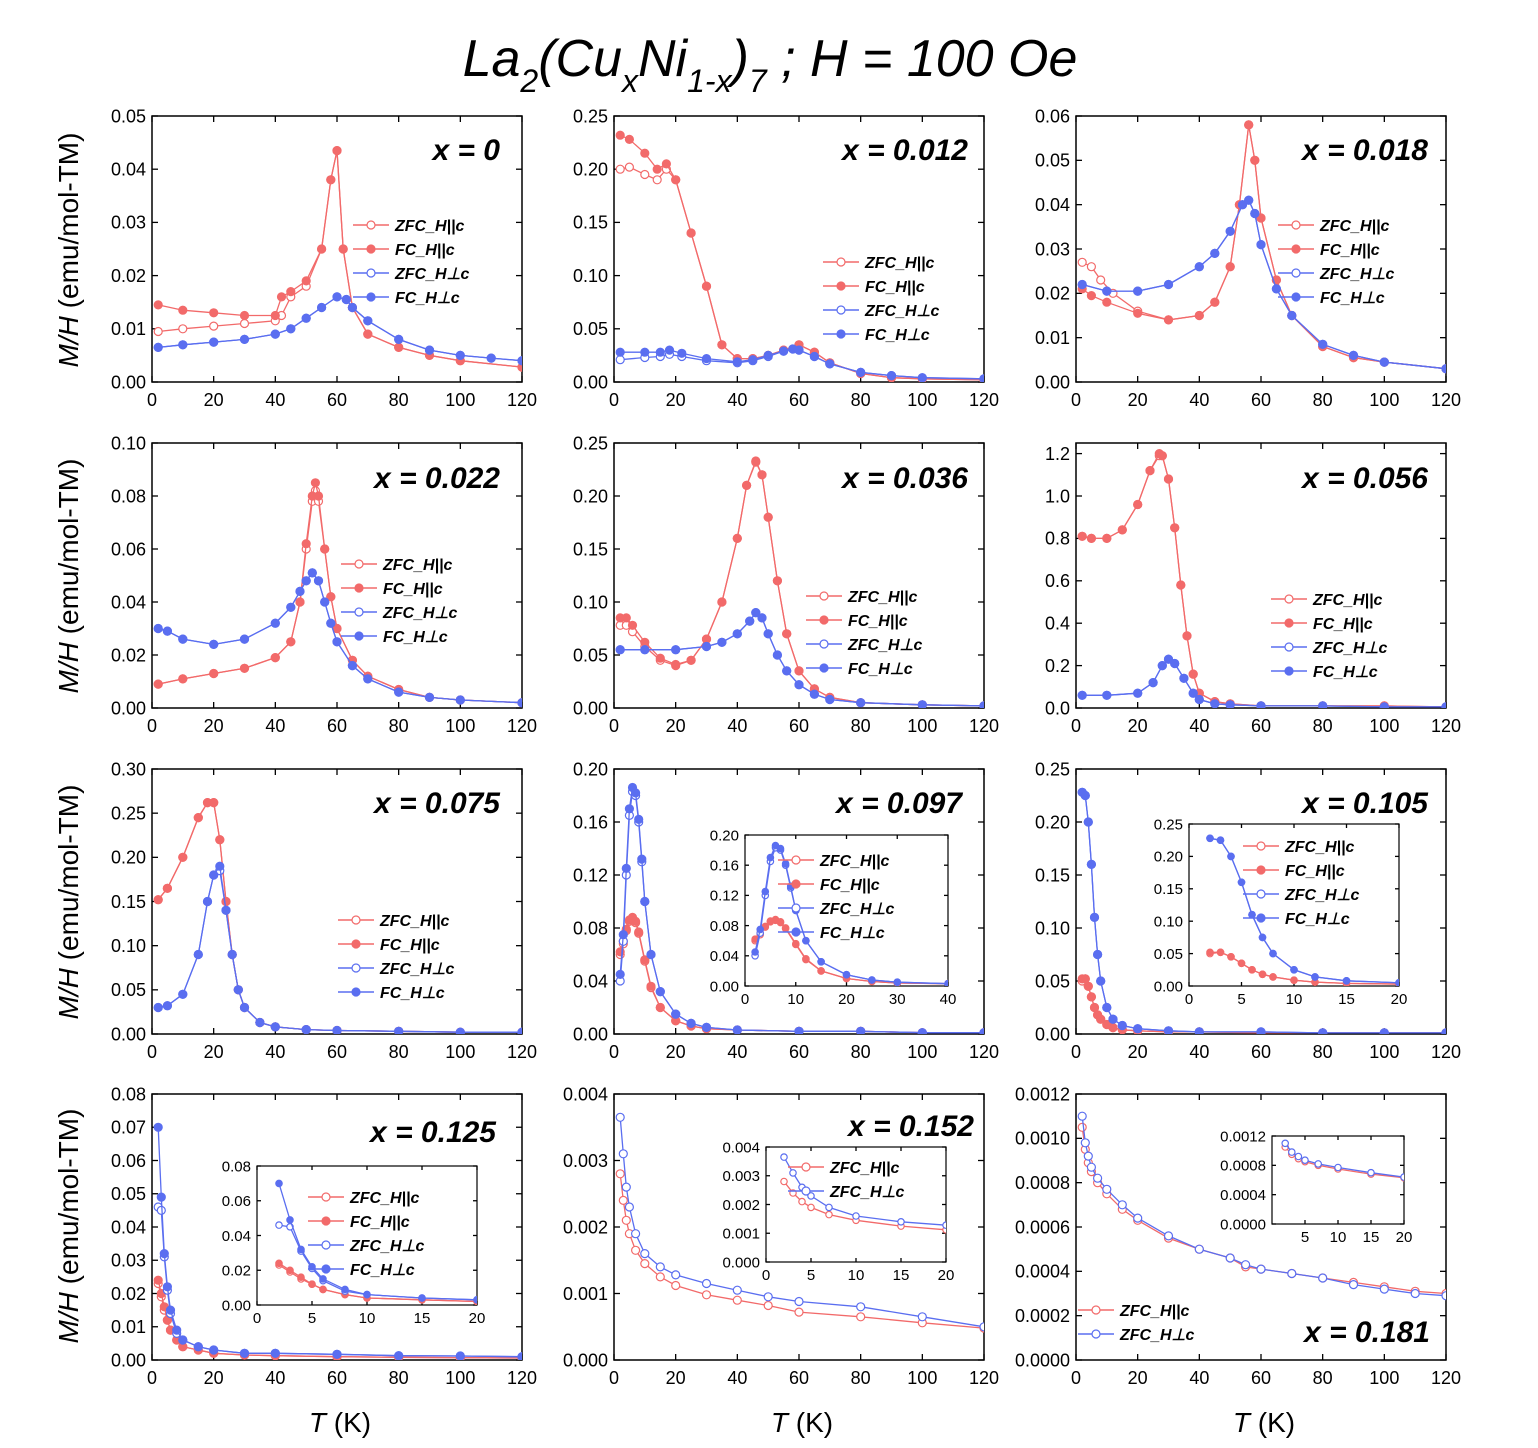 The height and width of the screenshot is (1448, 1538). What do you see at coordinates (214, 1378) in the screenshot?
I see `panel-10-x-tick-label: 20` at bounding box center [214, 1378].